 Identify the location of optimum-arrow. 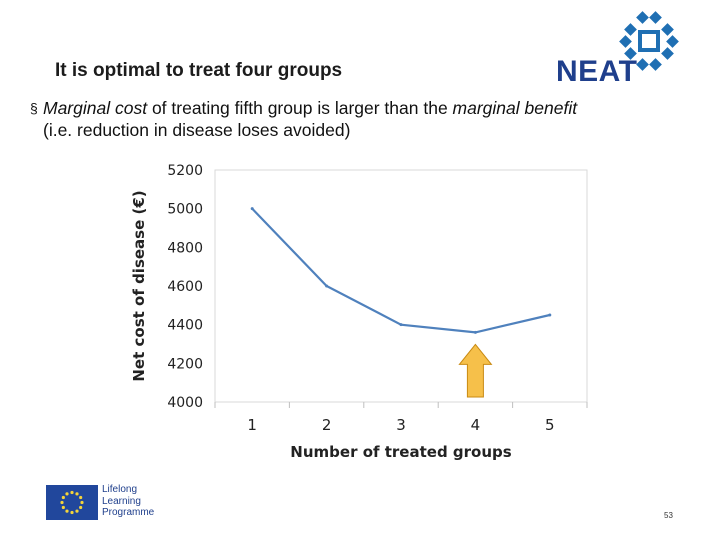
(475, 370).